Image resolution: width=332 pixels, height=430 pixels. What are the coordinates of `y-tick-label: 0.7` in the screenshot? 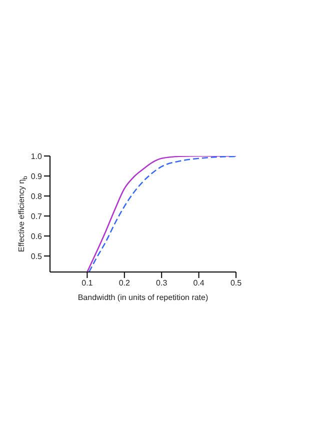 It's located at (36, 216).